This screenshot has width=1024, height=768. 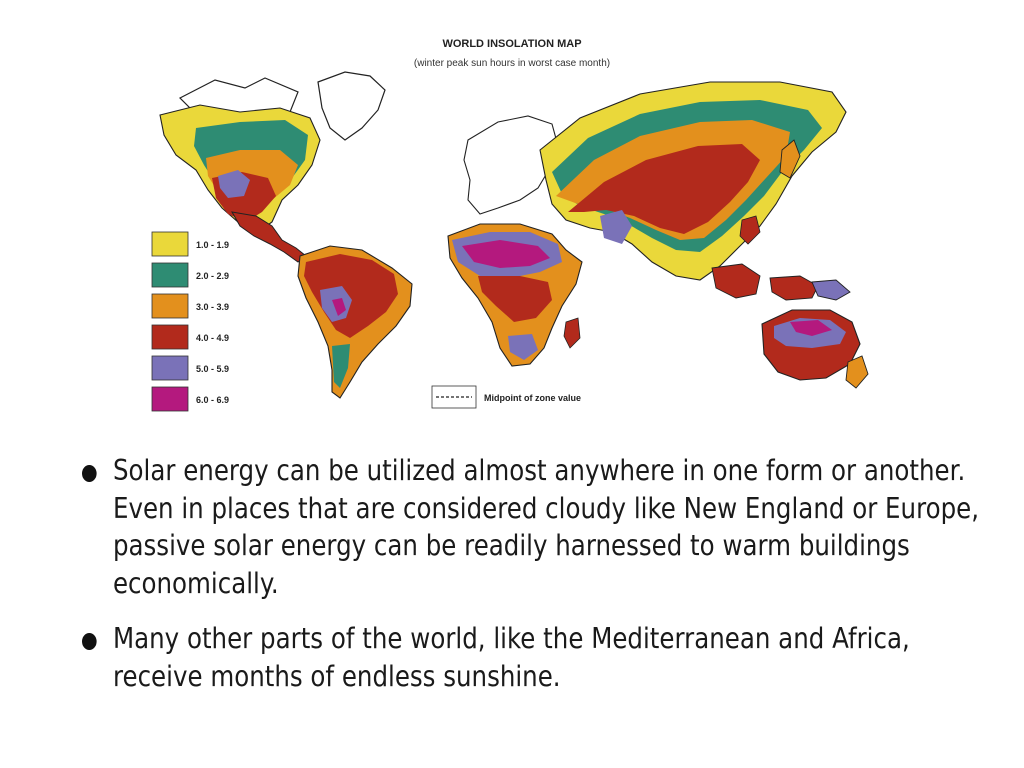 I want to click on legend-label-2: 2.0 - 2.9, so click(x=212, y=276).